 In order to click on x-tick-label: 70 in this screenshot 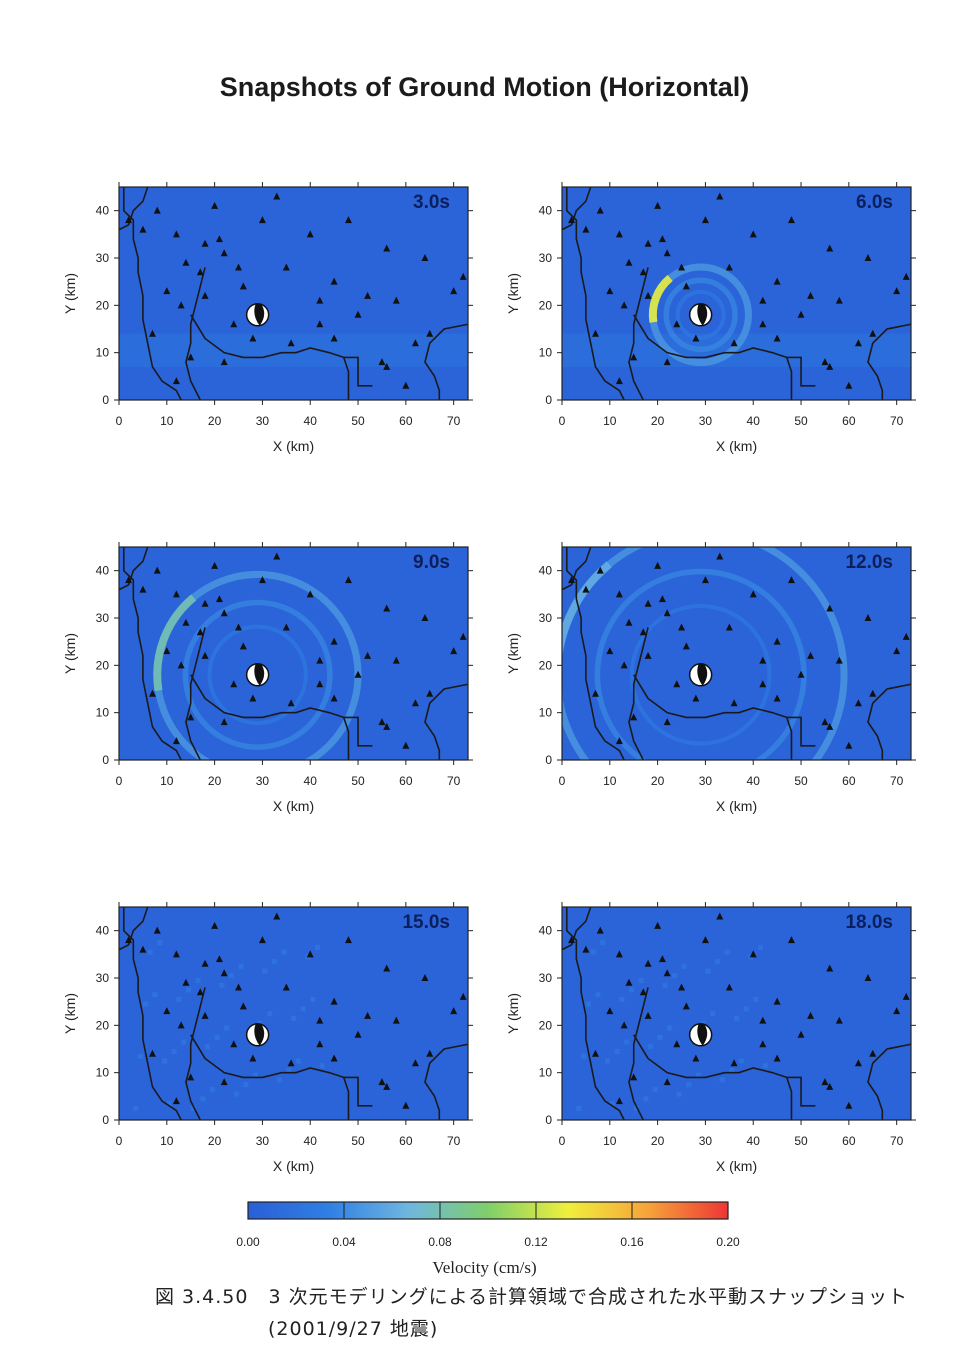, I will do `click(897, 781)`.